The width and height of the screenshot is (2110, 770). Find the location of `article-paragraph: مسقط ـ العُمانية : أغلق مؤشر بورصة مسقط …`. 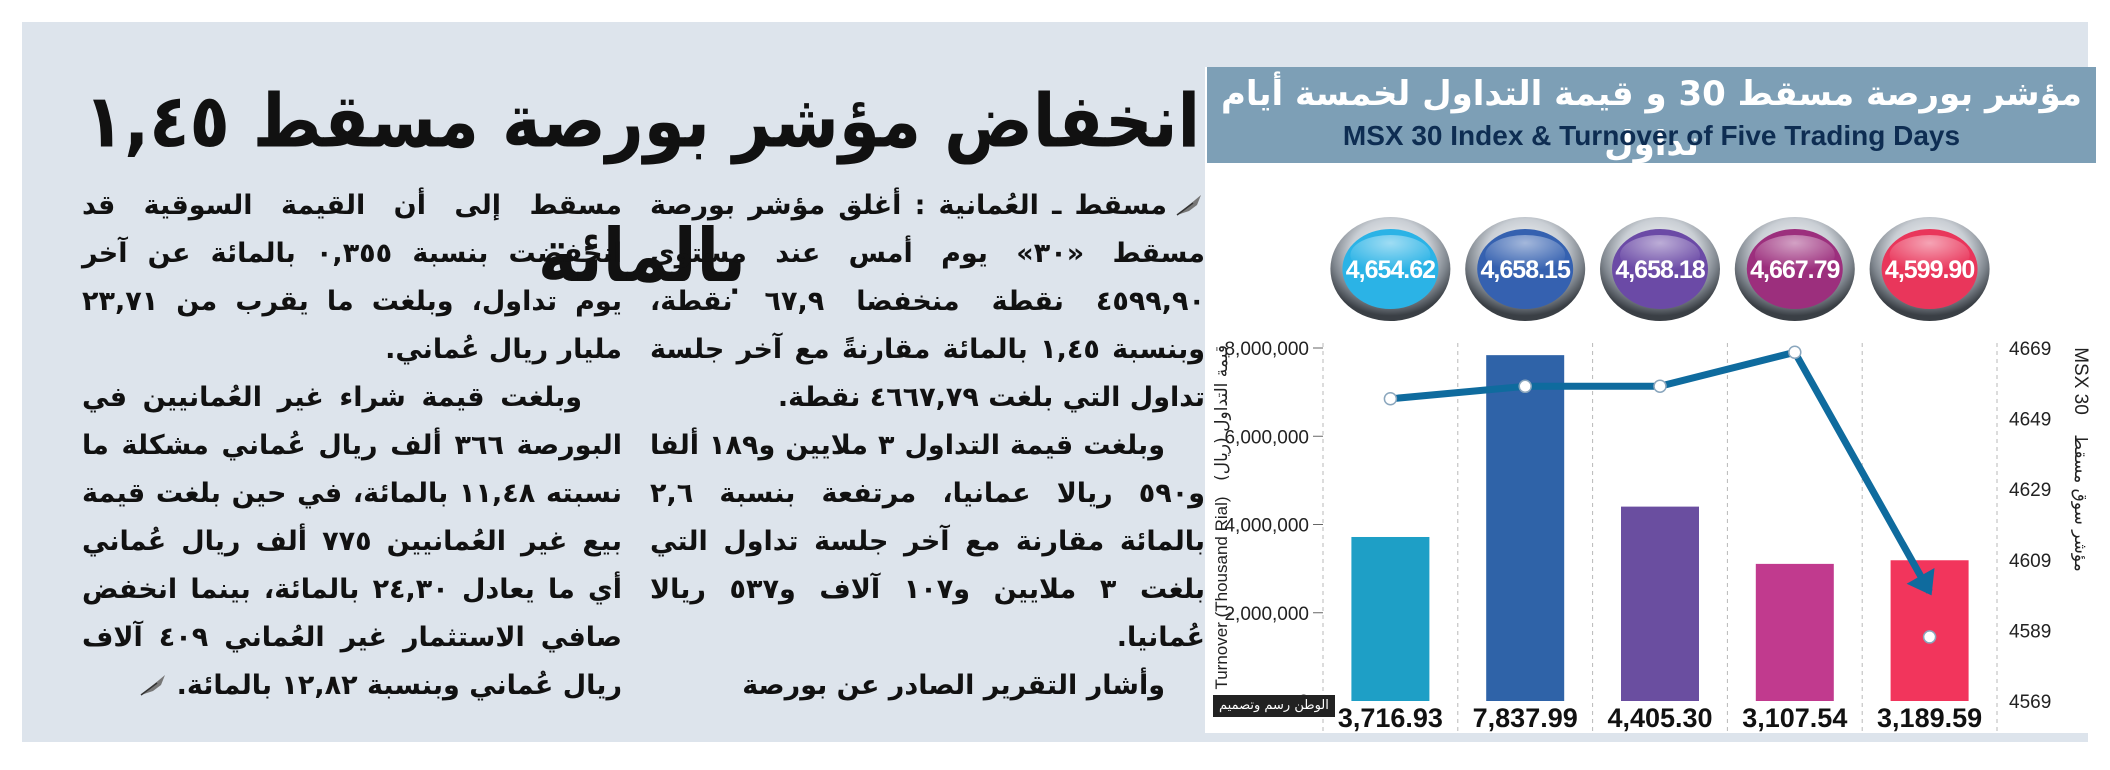

article-paragraph: مسقط ـ العُمانية : أغلق مؤشر بورصة مسقط … is located at coordinates (927, 301).